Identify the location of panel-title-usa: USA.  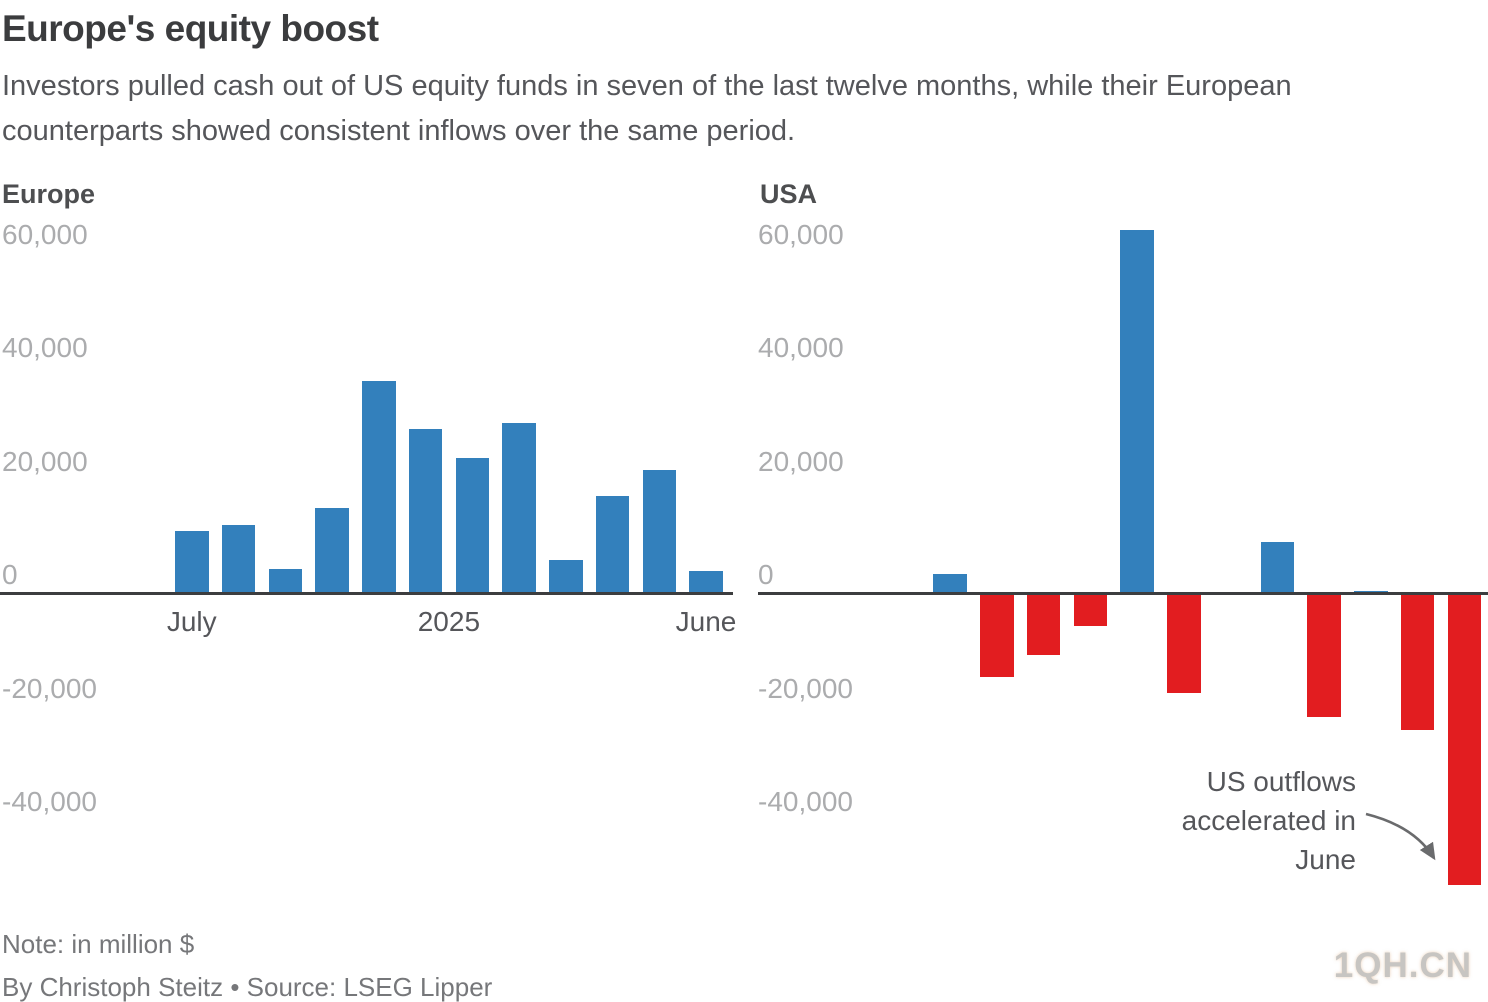
(789, 194).